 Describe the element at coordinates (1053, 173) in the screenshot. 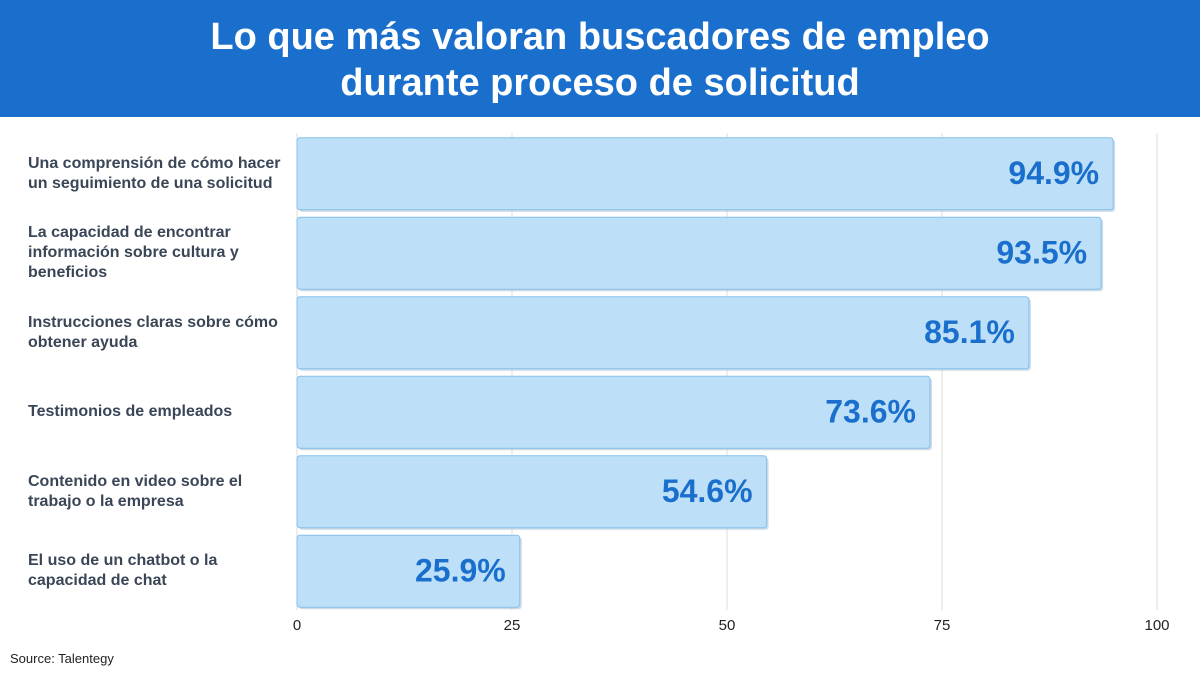

I see `value-label: 94.9%` at that location.